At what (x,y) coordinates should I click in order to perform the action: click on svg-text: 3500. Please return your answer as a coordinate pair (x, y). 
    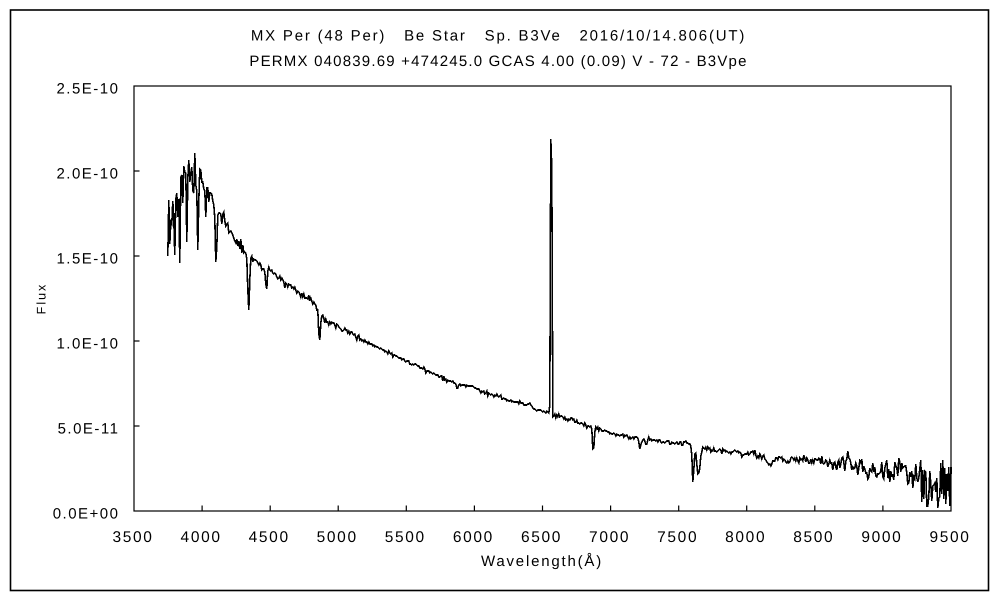
    Looking at the image, I should click on (132, 537).